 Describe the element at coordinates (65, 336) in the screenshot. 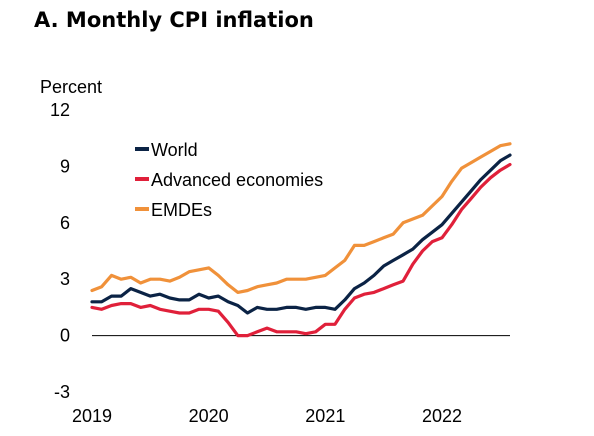

I see `y-tick-label: 0` at that location.